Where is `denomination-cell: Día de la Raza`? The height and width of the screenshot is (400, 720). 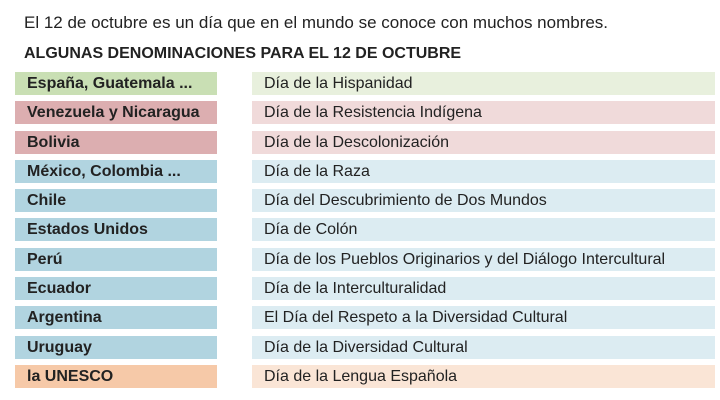 denomination-cell: Día de la Raza is located at coordinates (483, 171).